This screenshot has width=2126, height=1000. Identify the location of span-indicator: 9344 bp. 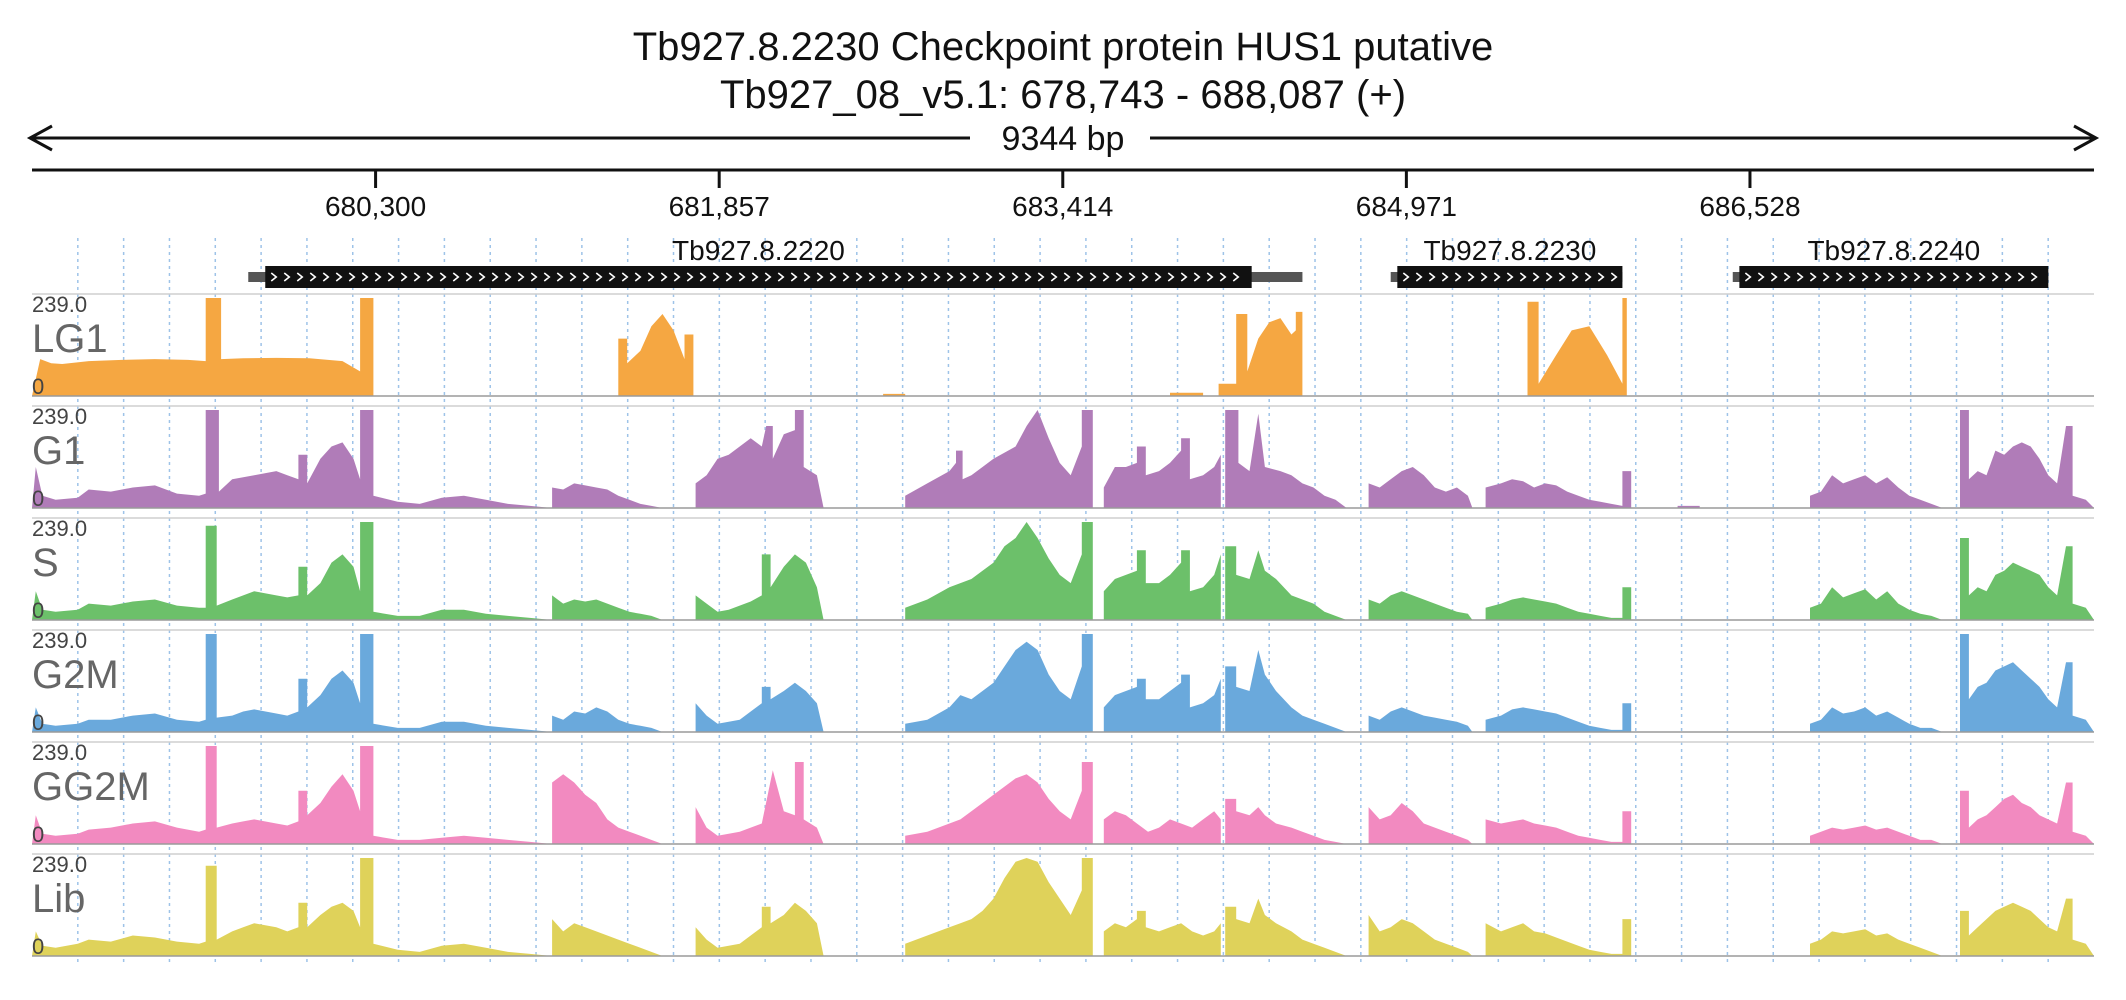
(1063, 139).